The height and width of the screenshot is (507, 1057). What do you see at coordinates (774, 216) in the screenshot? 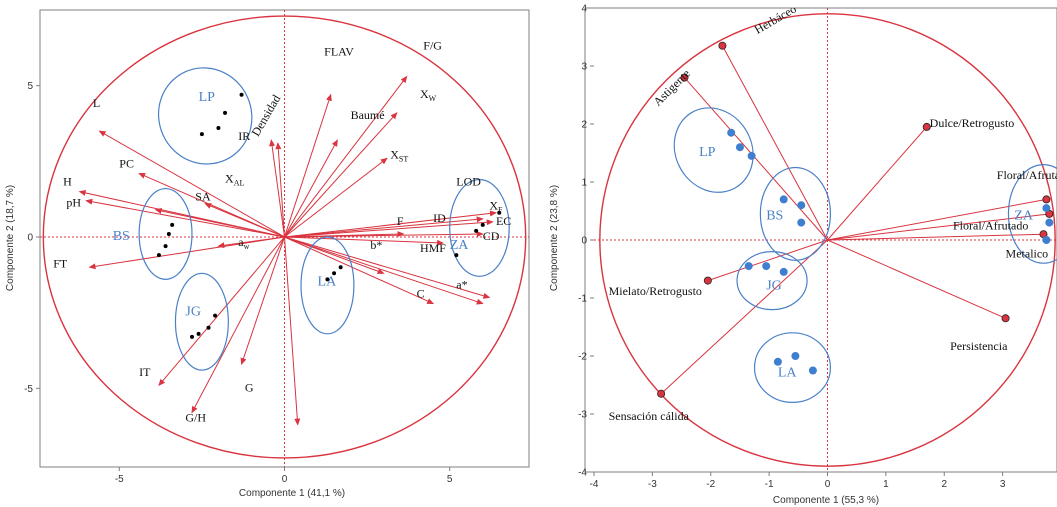
I see `right-group-label-BS: BS` at bounding box center [774, 216].